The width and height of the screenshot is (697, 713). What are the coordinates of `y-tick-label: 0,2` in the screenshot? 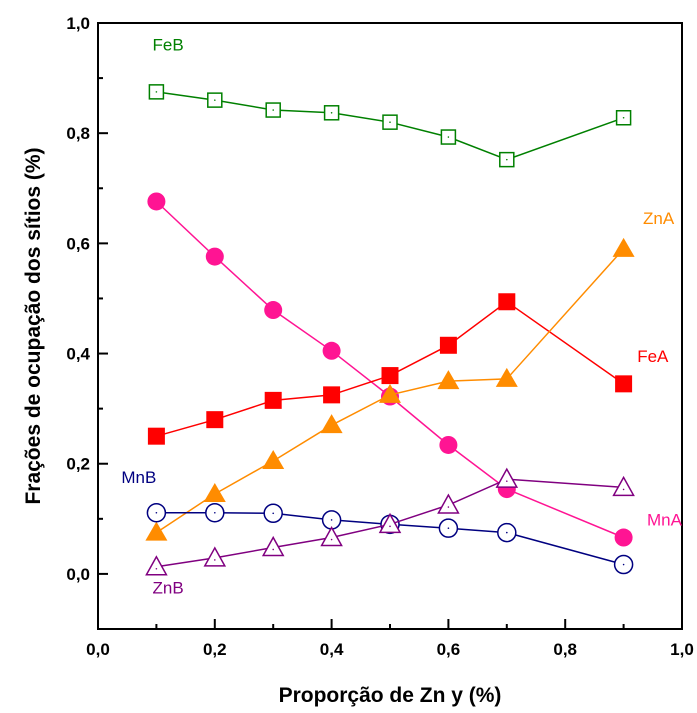 It's located at (78, 464).